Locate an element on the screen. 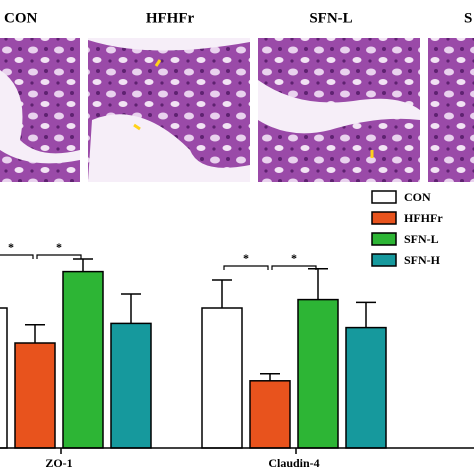  panel-label: HFHFr is located at coordinates (170, 18).